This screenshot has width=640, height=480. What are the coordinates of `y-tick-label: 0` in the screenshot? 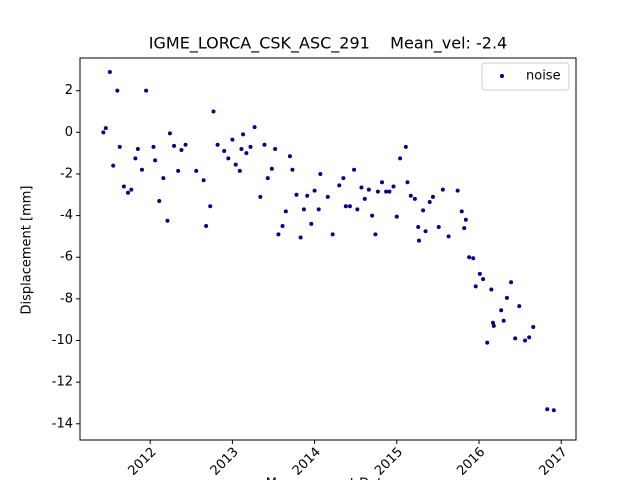 It's located at (69, 132).